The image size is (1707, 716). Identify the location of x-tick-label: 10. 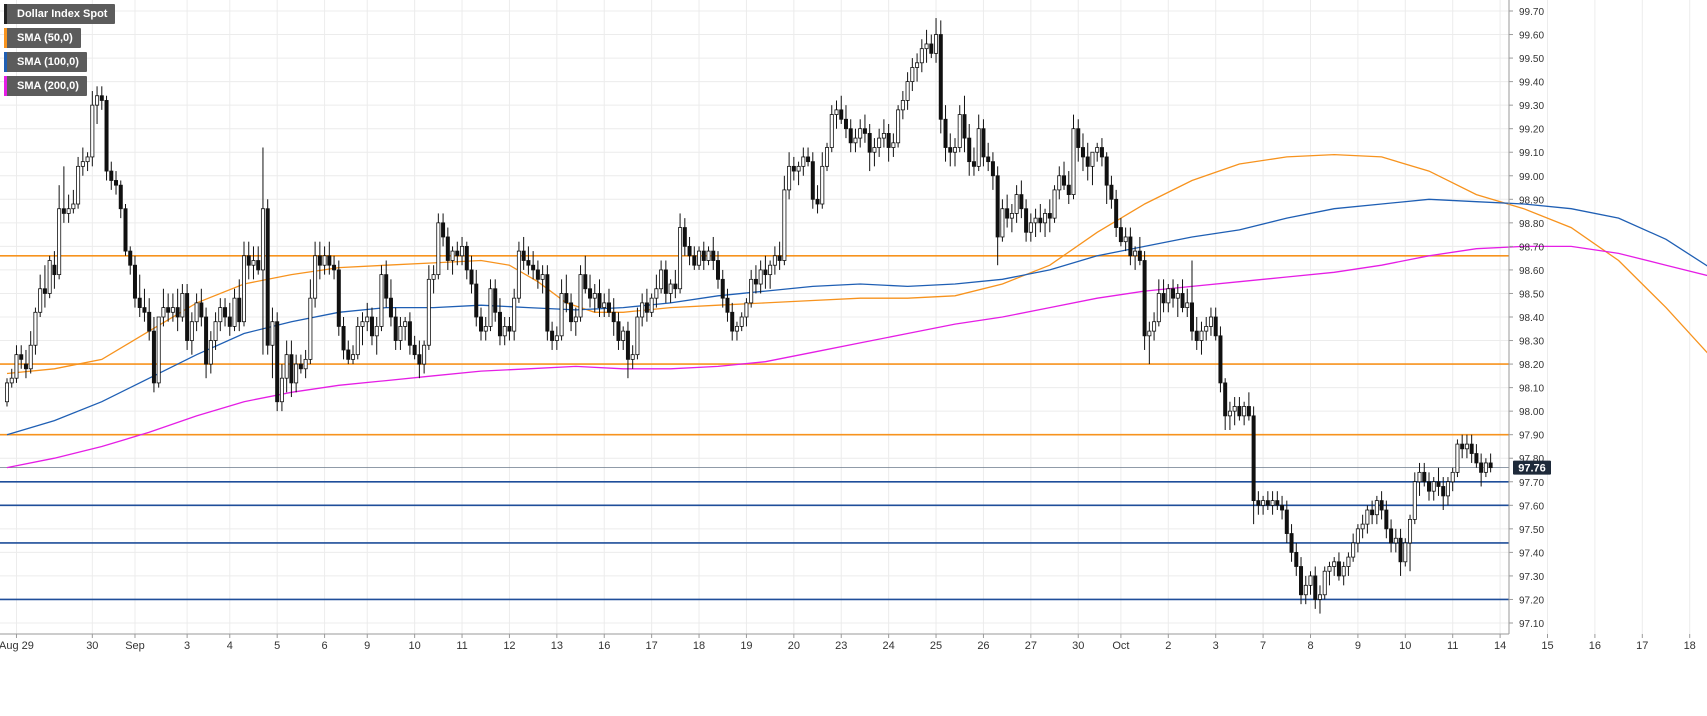
(415, 646).